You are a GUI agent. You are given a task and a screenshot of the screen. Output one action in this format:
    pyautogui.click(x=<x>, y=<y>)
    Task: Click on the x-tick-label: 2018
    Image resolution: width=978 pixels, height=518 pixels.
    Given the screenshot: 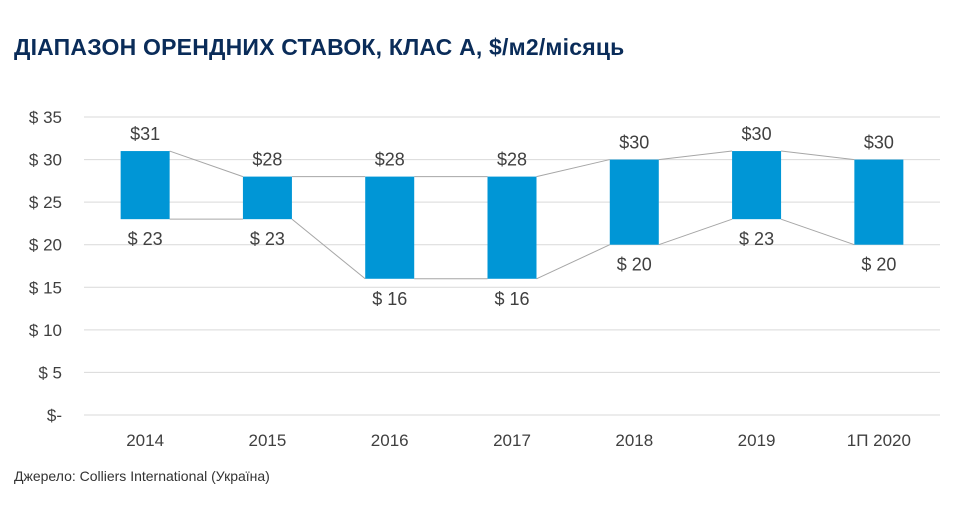 What is the action you would take?
    pyautogui.click(x=634, y=440)
    